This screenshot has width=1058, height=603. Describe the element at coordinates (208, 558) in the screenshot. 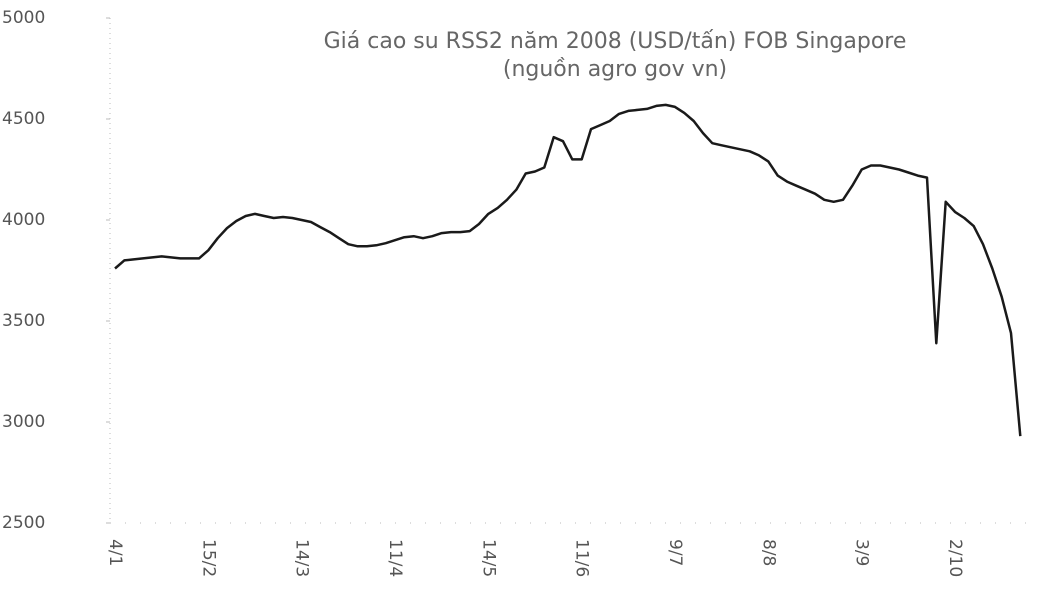

I see `x-tick-label: 15/2` at that location.